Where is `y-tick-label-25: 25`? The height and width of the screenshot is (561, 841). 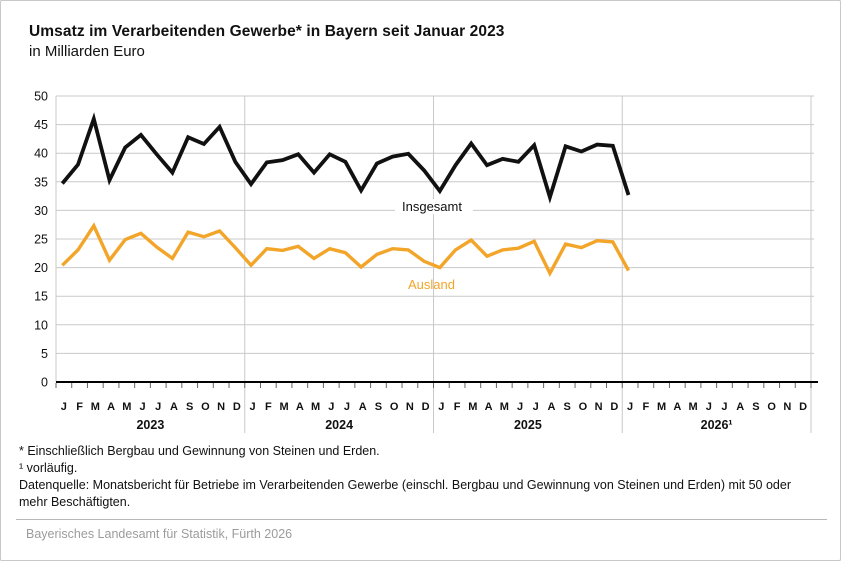
y-tick-label-25: 25 is located at coordinates (41, 240).